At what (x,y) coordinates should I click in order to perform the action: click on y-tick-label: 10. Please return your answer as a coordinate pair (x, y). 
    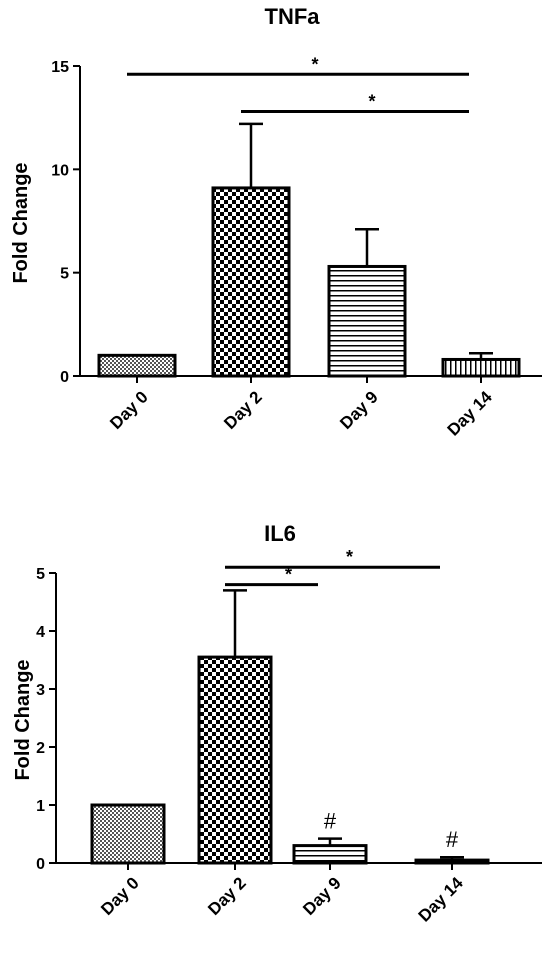
    Looking at the image, I should click on (60, 170).